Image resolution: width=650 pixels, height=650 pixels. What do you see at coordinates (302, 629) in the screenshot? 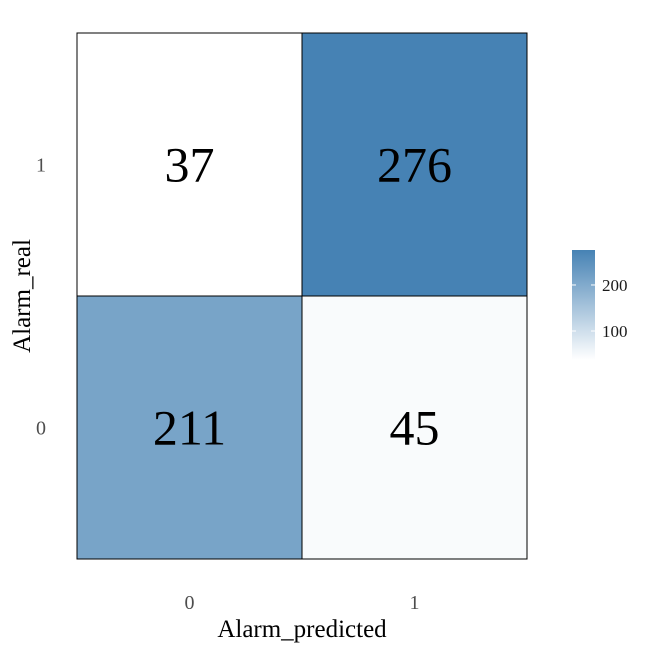
I see `x-axis-title: Alarm_predicted` at bounding box center [302, 629].